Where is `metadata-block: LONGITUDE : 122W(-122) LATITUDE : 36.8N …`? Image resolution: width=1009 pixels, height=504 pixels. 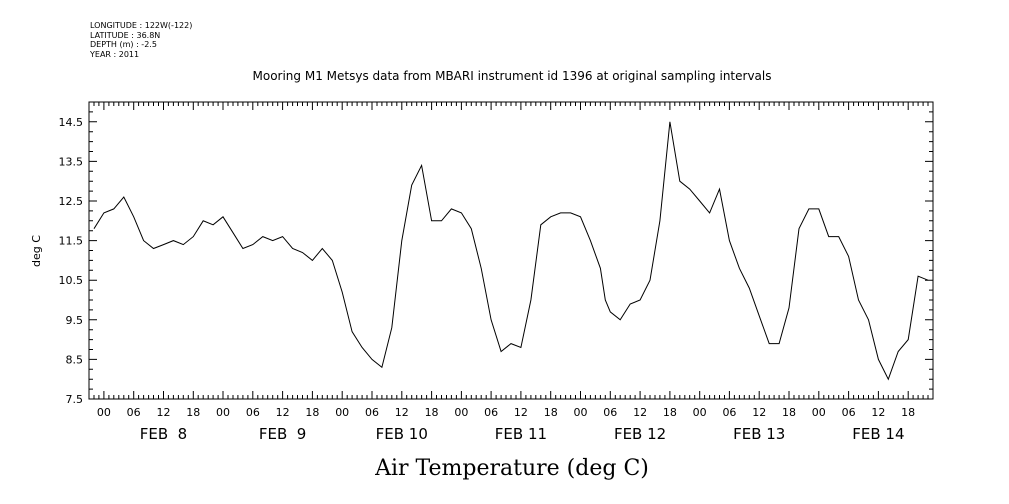
metadata-block: LONGITUDE : 122W(-122) LATITUDE : 36.8N … is located at coordinates (141, 40).